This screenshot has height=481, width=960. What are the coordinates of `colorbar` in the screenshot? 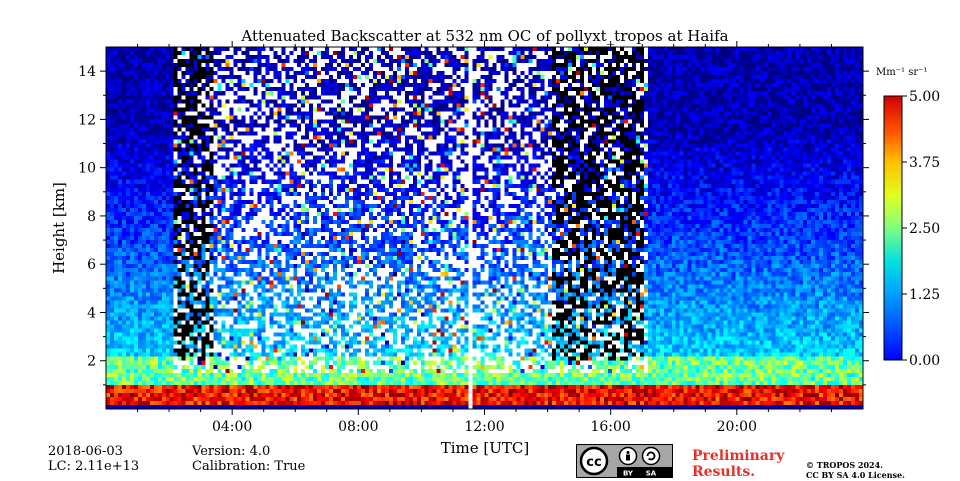 It's located at (893, 228).